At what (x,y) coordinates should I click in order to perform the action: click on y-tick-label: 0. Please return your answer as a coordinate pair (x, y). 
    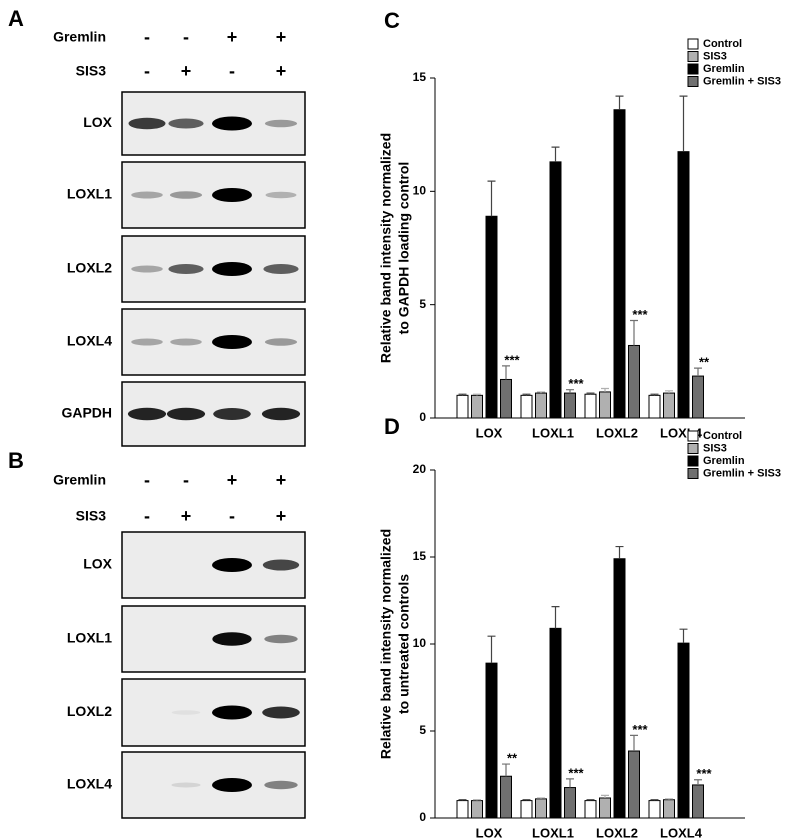
    Looking at the image, I should click on (422, 417).